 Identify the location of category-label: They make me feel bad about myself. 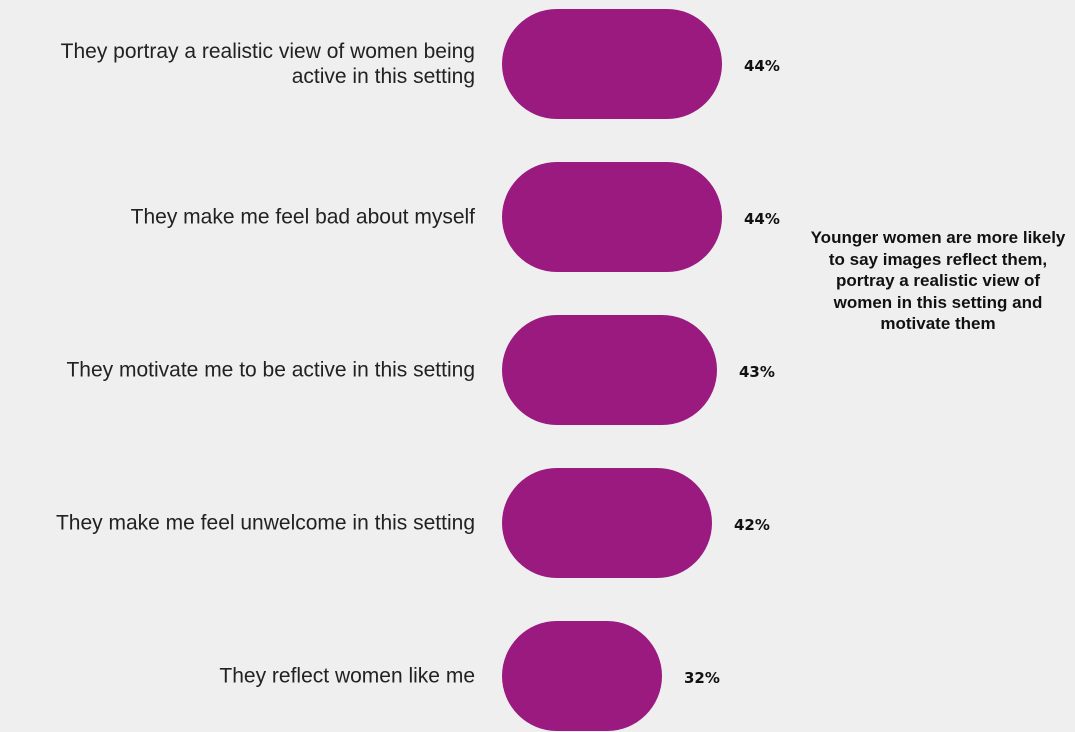
(302, 217).